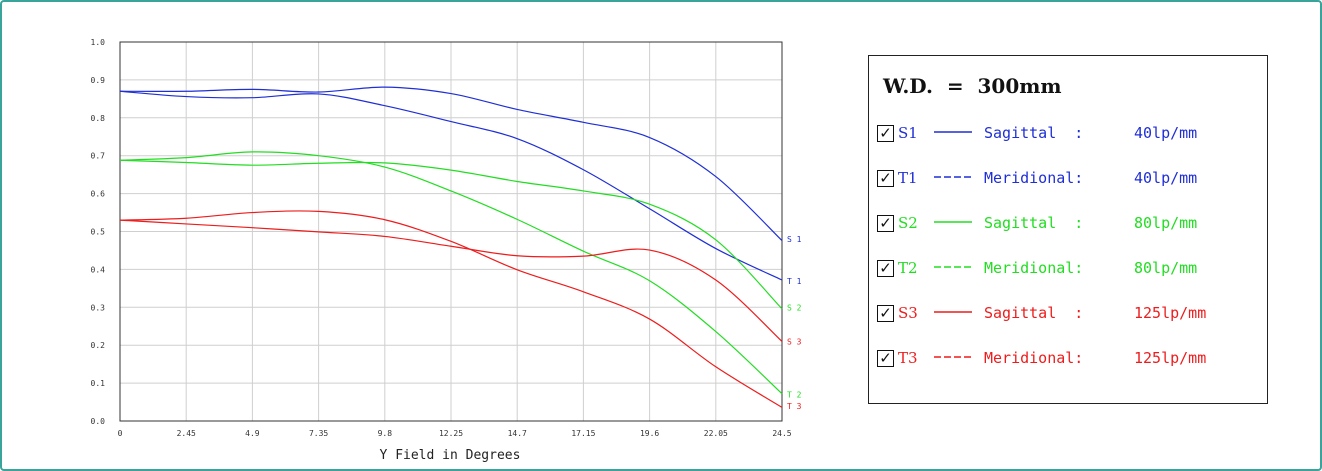 The width and height of the screenshot is (1322, 471). What do you see at coordinates (781, 433) in the screenshot?
I see `x-tick-label: 24.5` at bounding box center [781, 433].